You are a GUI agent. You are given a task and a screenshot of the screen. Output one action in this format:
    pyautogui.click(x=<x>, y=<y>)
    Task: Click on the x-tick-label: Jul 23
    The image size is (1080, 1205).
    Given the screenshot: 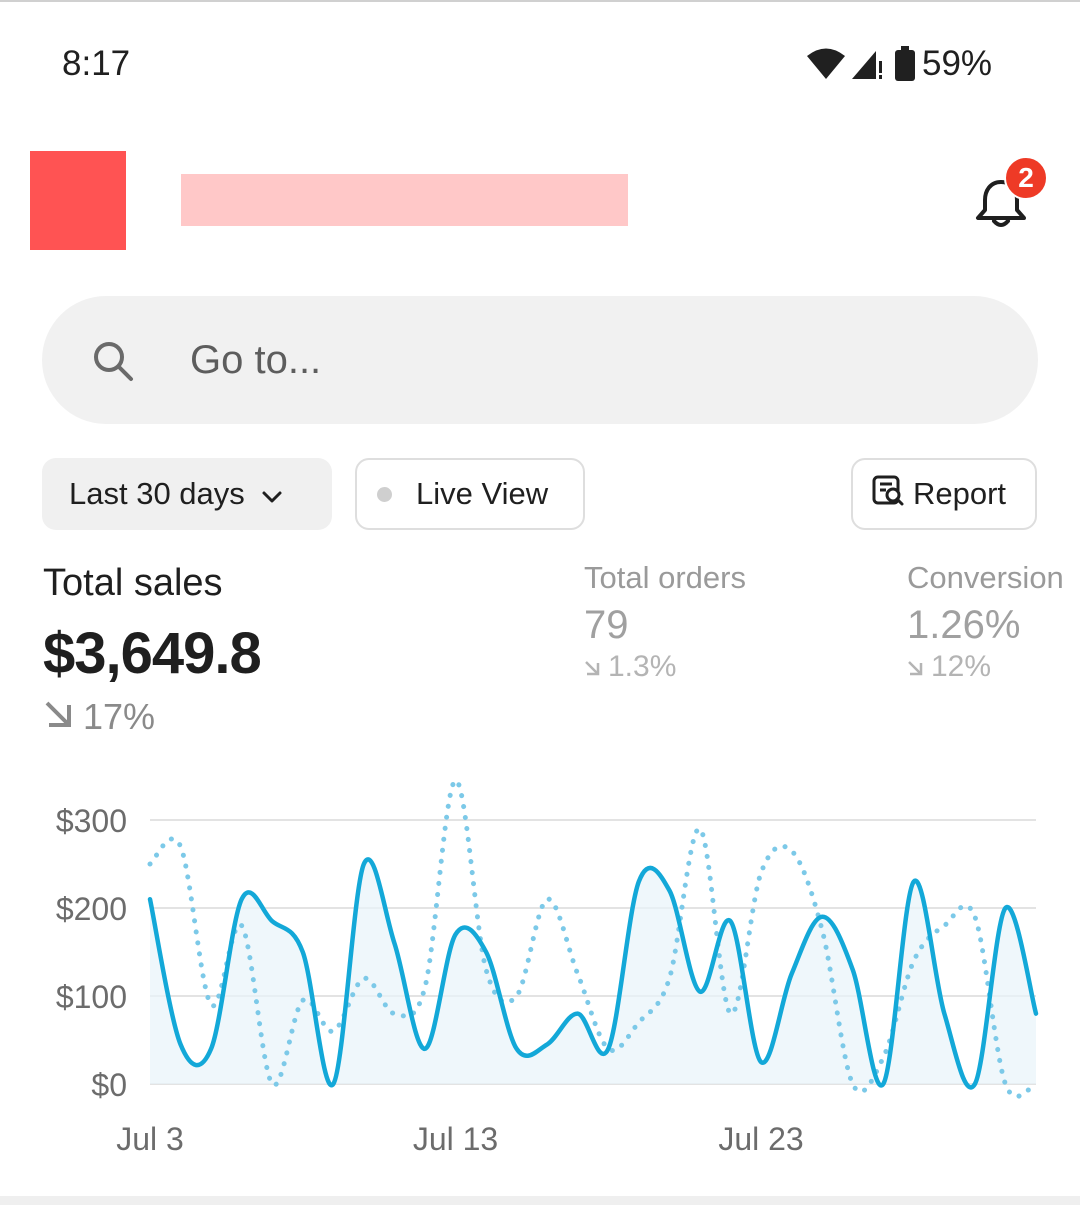 What is the action you would take?
    pyautogui.click(x=760, y=1139)
    